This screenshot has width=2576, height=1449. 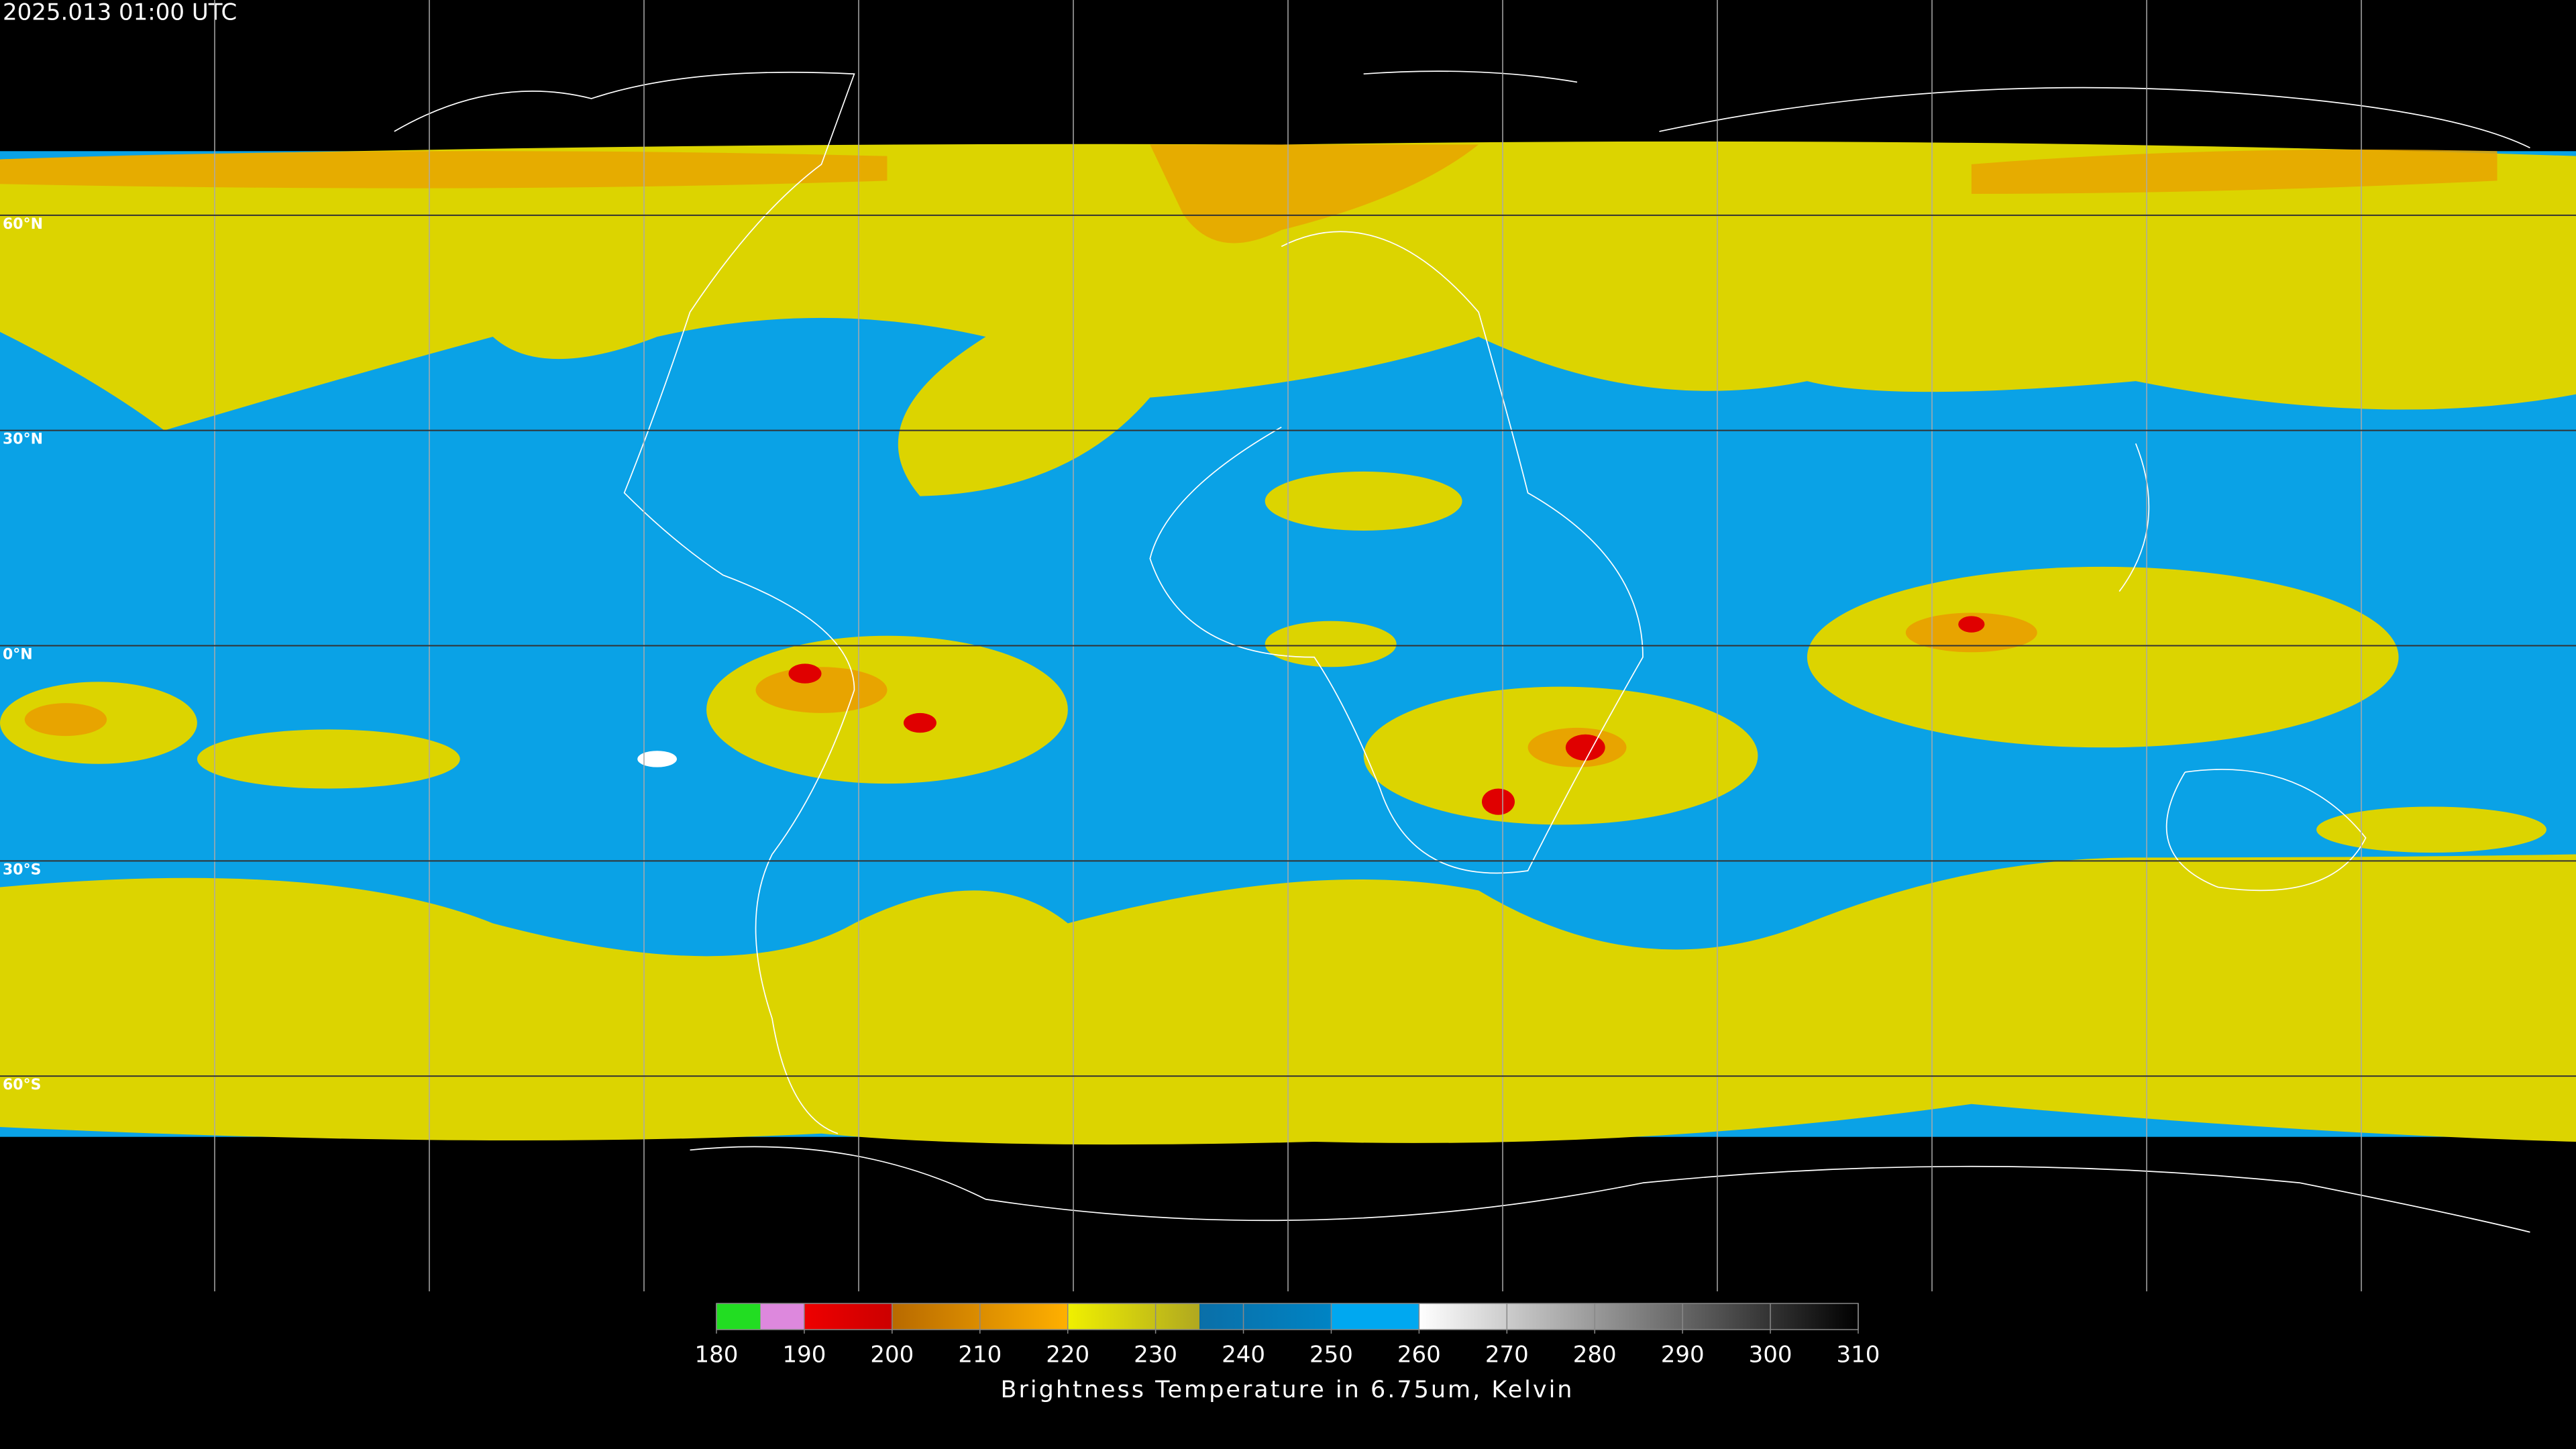 What do you see at coordinates (1386, 715) in the screenshot?
I see `cold-tops` at bounding box center [1386, 715].